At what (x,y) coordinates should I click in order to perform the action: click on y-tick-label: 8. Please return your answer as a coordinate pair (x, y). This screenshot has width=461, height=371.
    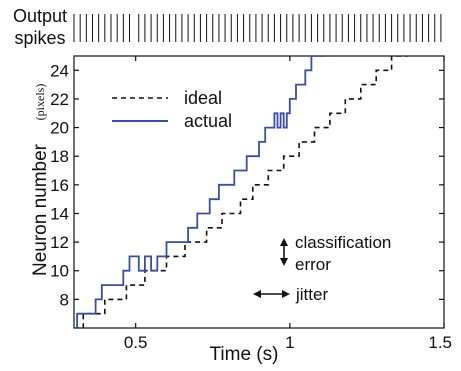
    Looking at the image, I should click on (64, 299).